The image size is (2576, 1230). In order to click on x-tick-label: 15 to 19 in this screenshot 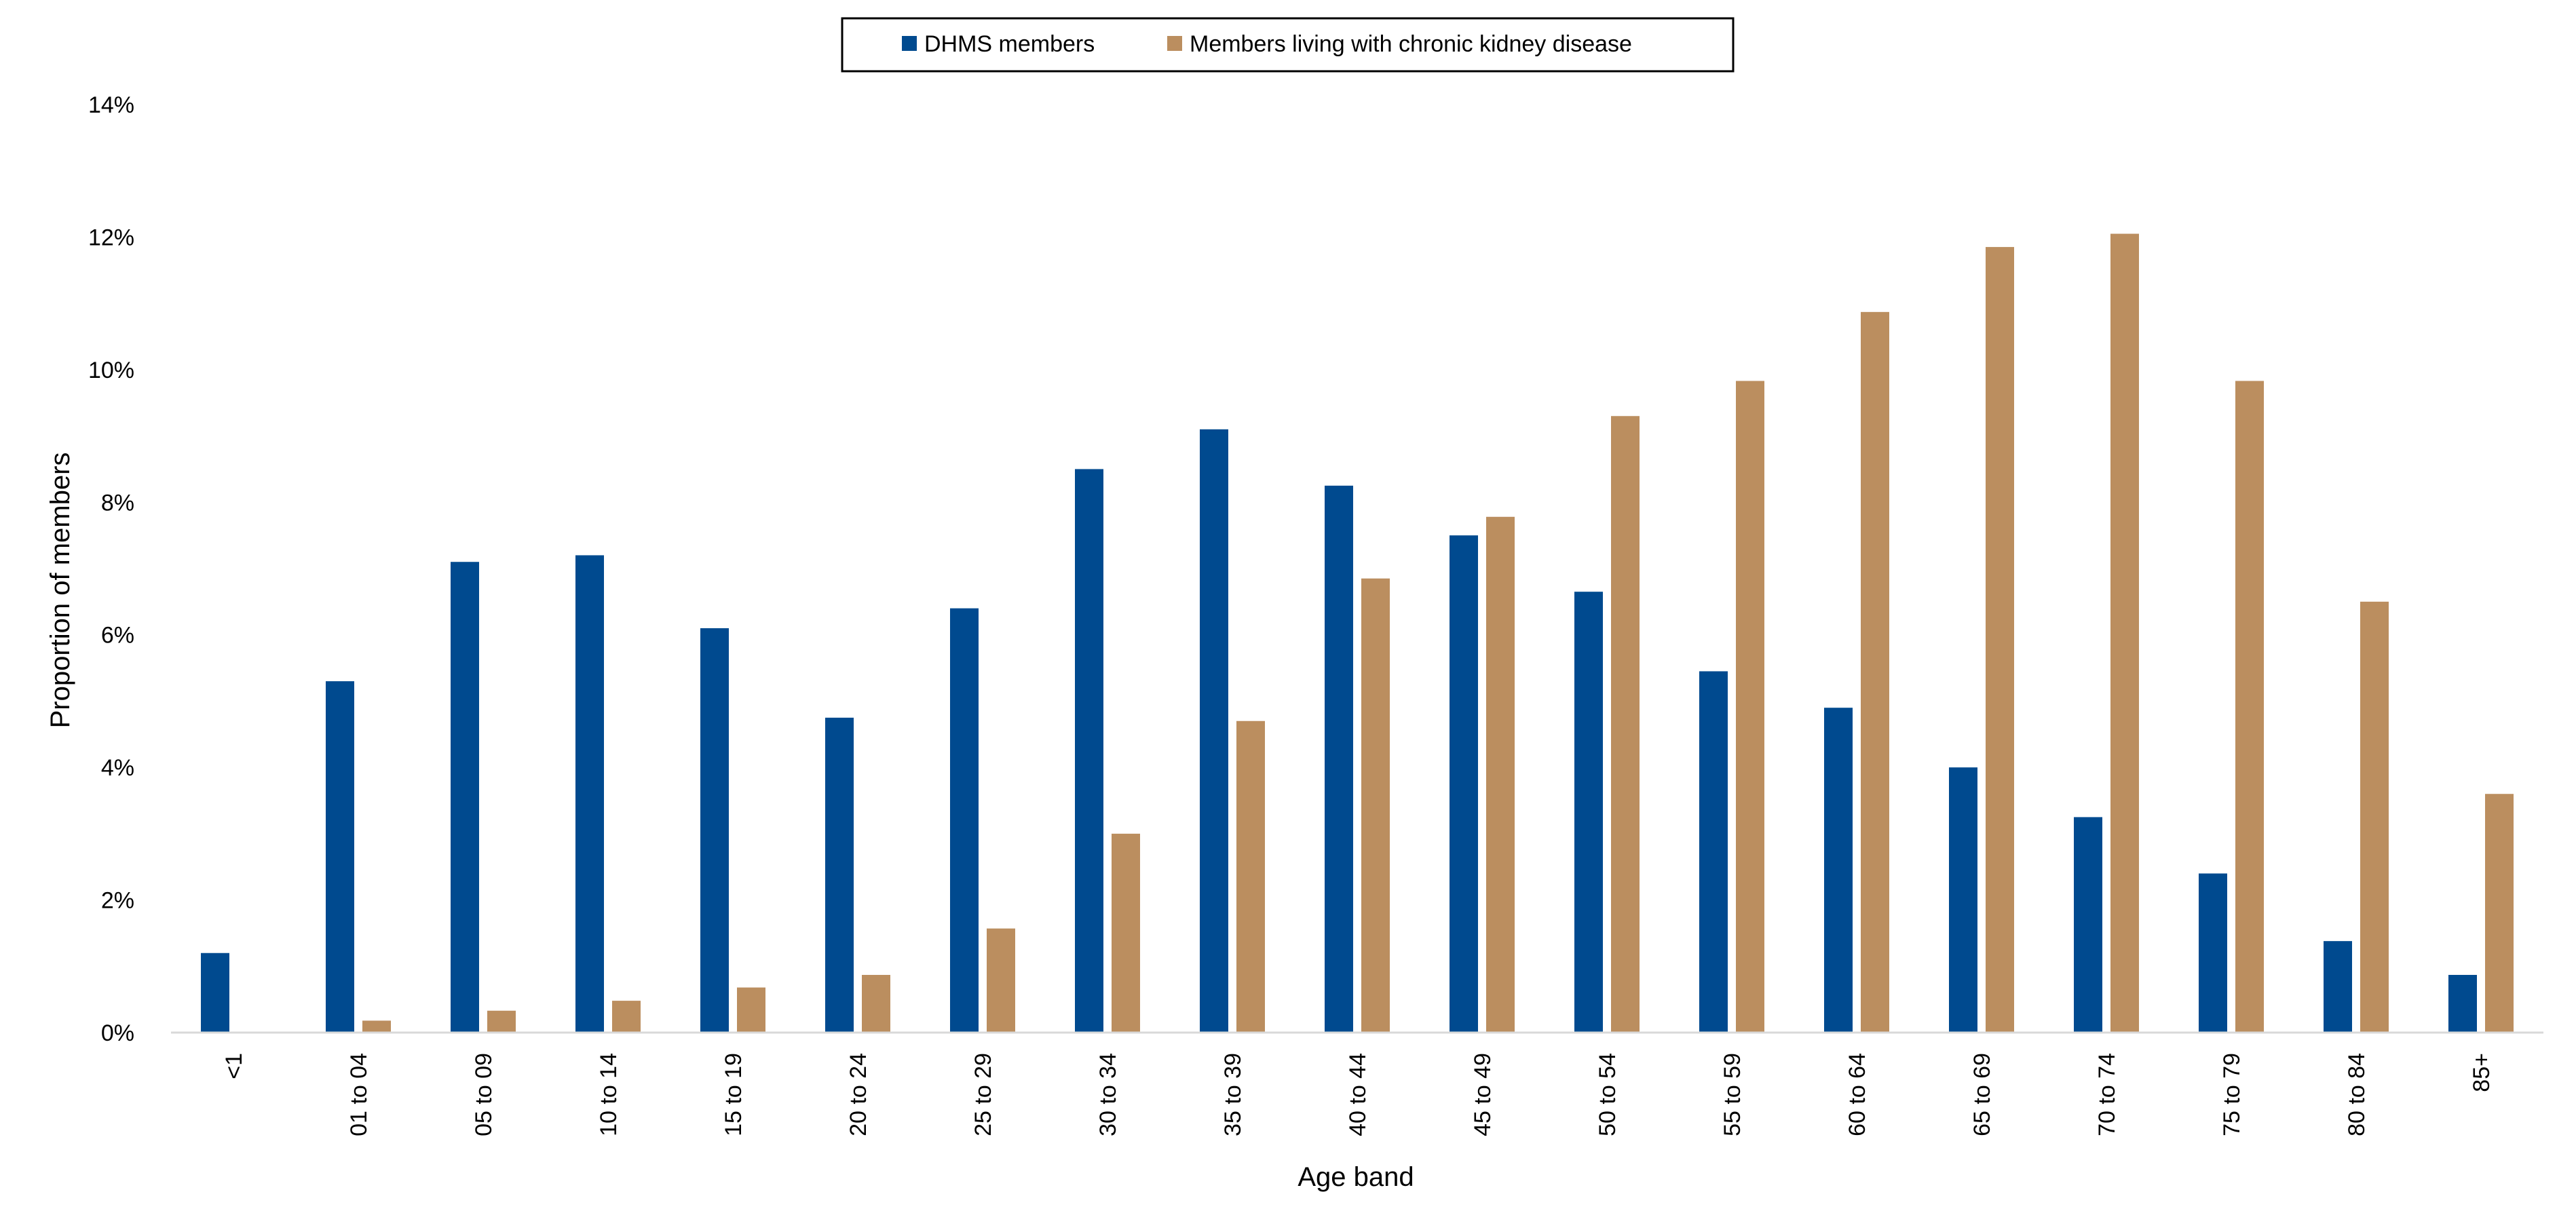, I will do `click(733, 1094)`.